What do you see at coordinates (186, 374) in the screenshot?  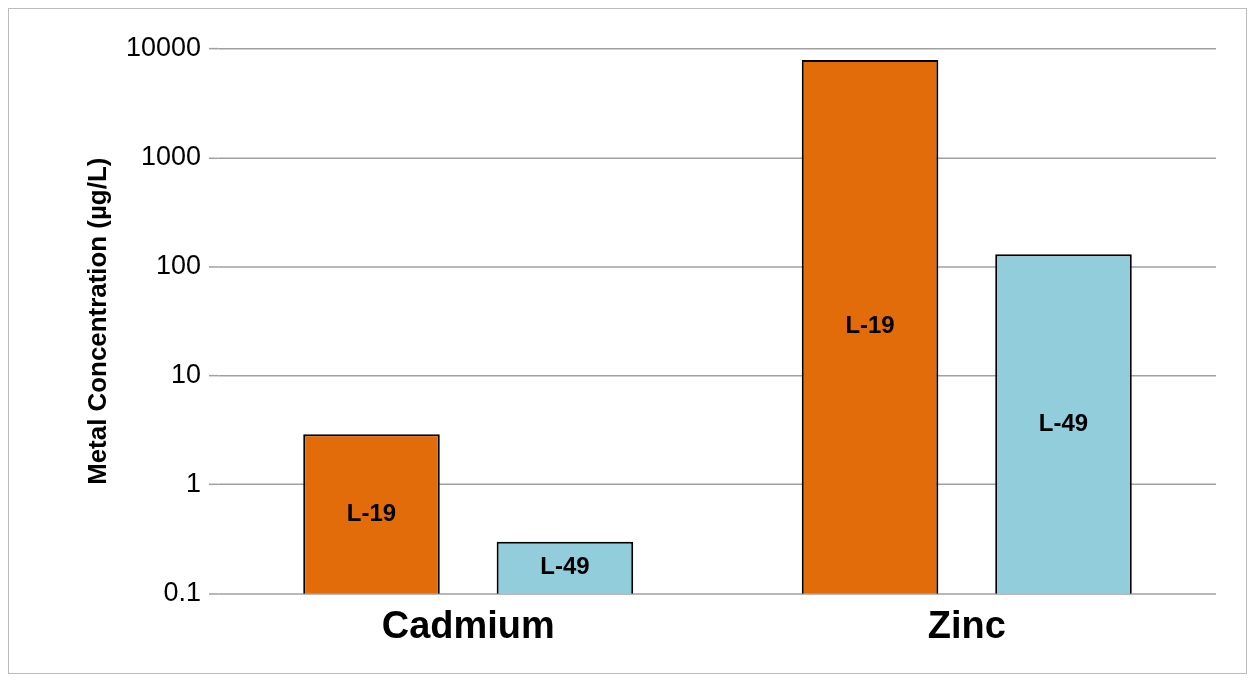 I see `y-tick-label: 10` at bounding box center [186, 374].